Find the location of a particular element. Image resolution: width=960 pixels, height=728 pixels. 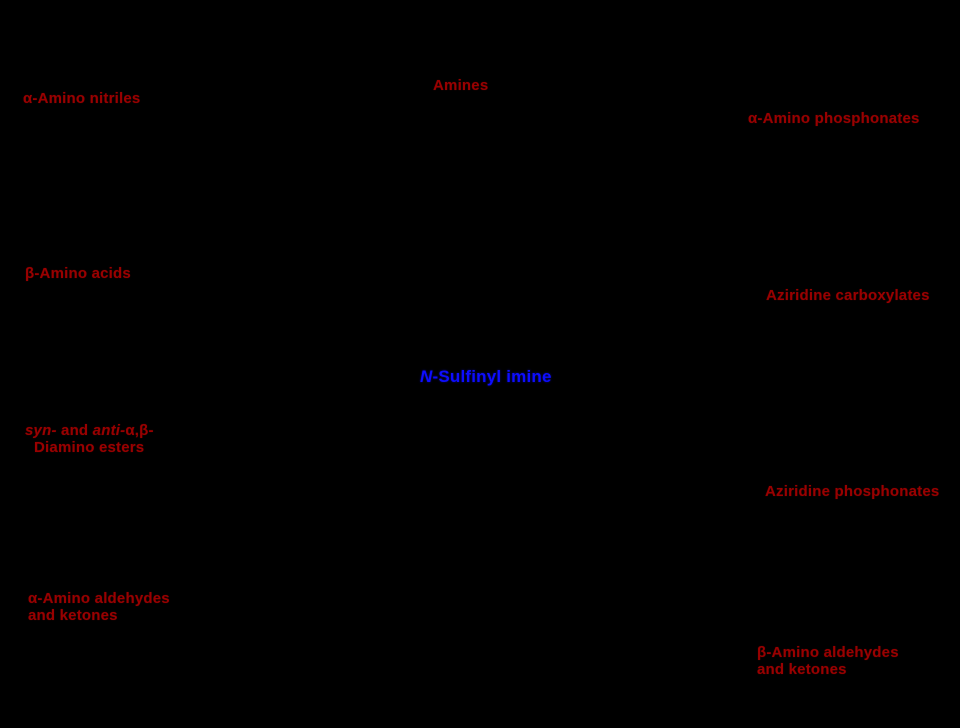

label-diamino-esters-syn: syn- is located at coordinates (41, 430).